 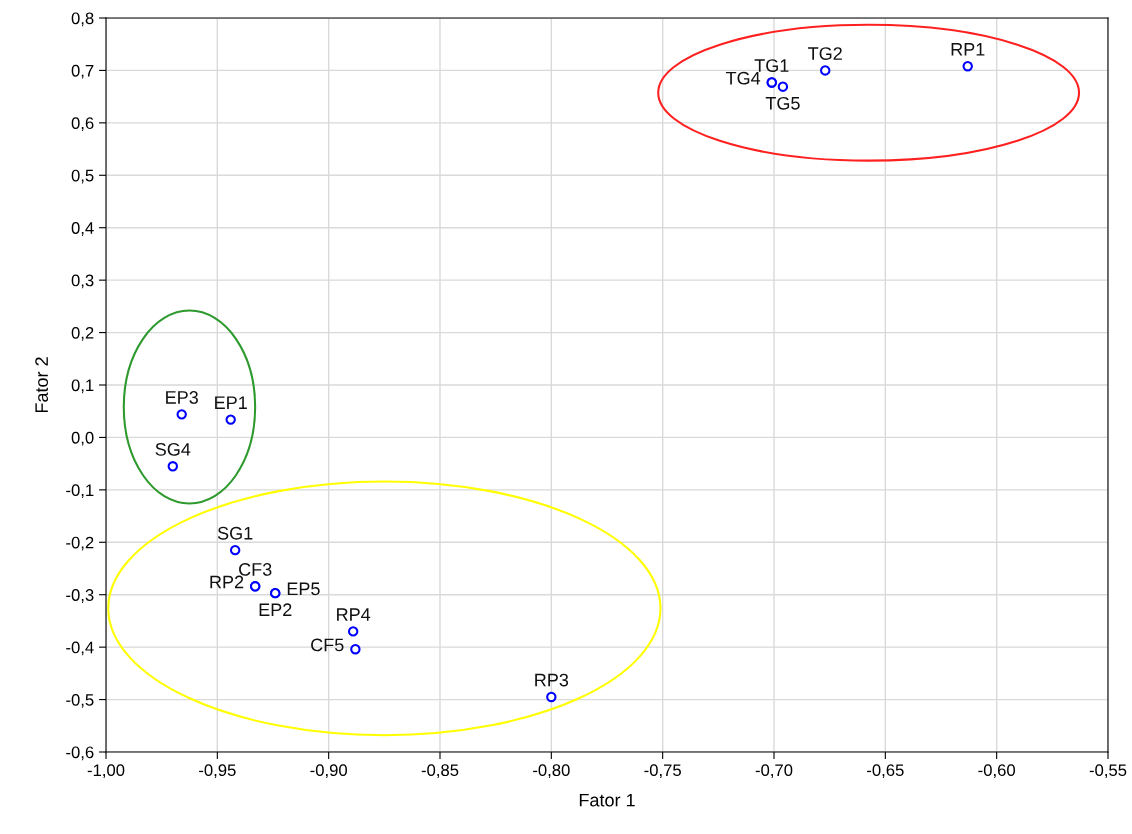 I want to click on data-label: SG4, so click(x=173, y=449).